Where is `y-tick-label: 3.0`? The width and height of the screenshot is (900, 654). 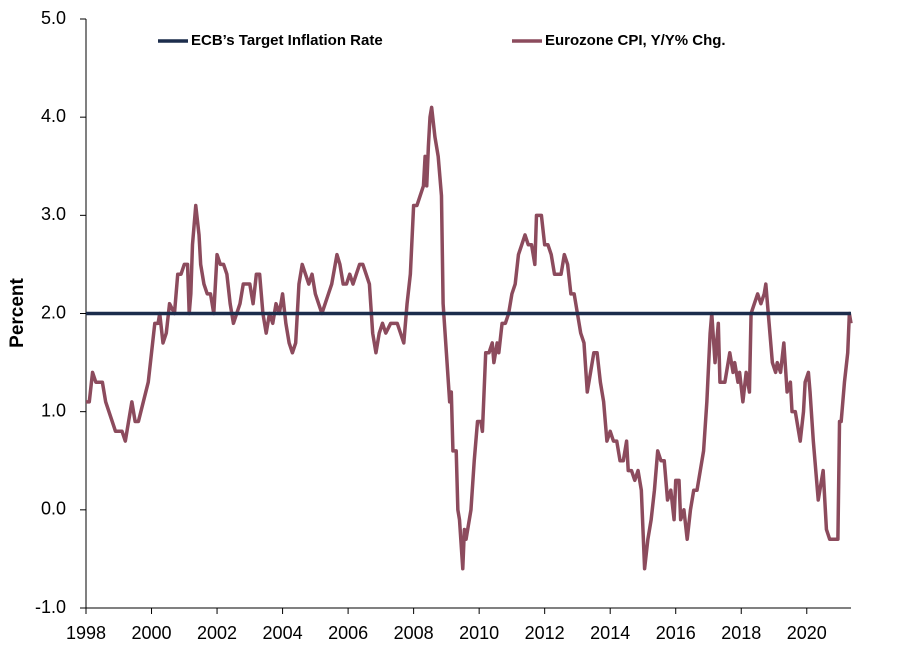
y-tick-label: 3.0 is located at coordinates (53, 214).